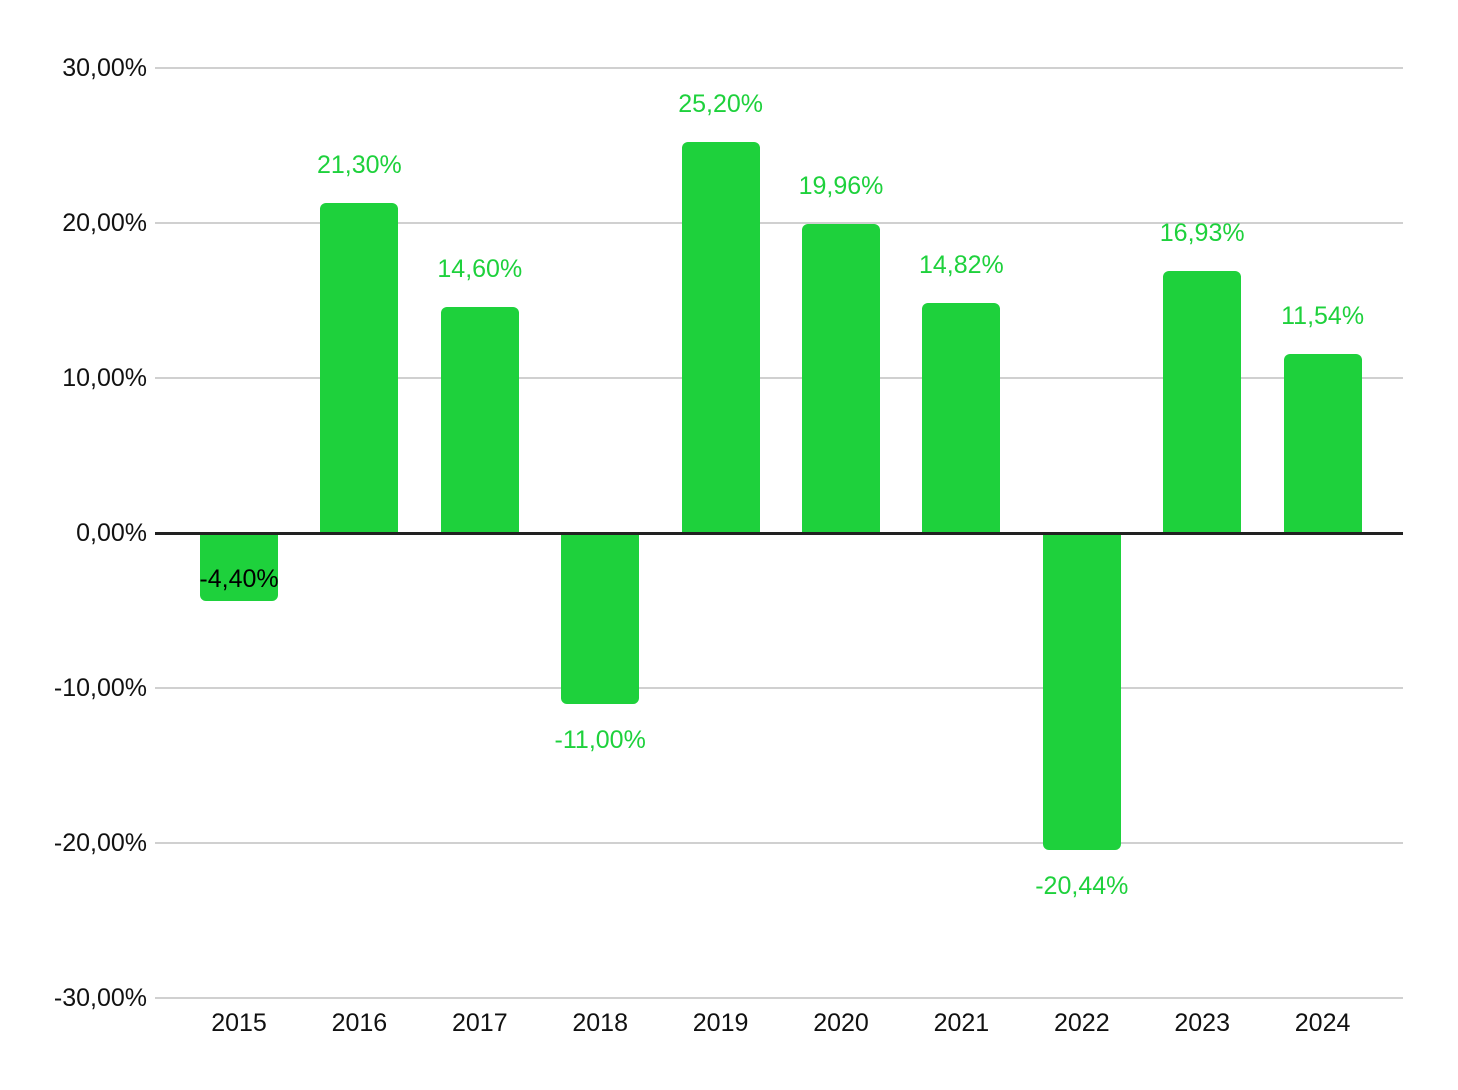 The image size is (1458, 1090). Describe the element at coordinates (1082, 885) in the screenshot. I see `bar-value-label: -20,44%` at that location.